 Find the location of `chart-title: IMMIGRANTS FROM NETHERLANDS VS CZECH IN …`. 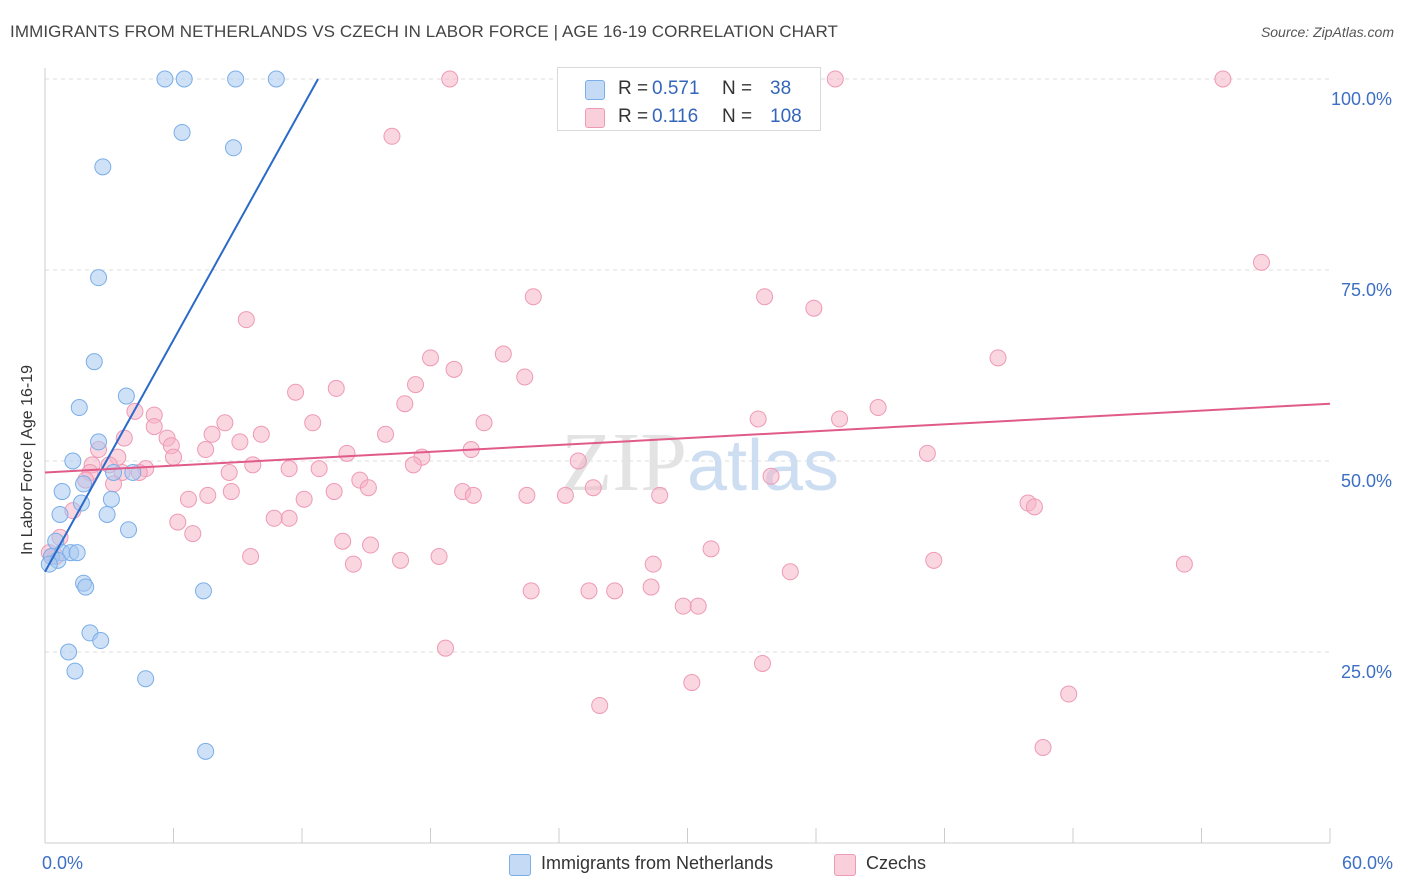

chart-title: IMMIGRANTS FROM NETHERLANDS VS CZECH IN … is located at coordinates (424, 31).